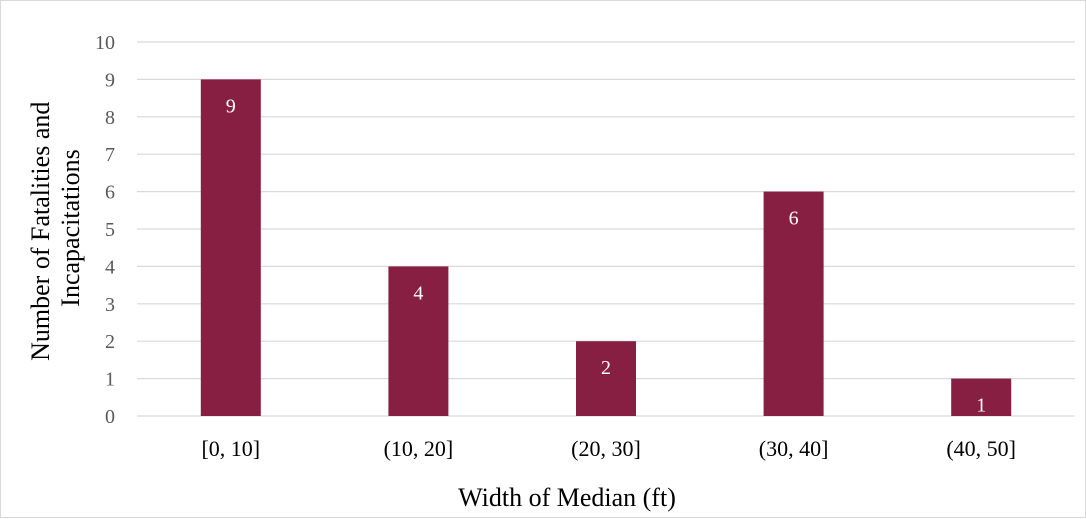  I want to click on y-axis-title: Number of Fatalities and Incapacitations, so click(55, 228).